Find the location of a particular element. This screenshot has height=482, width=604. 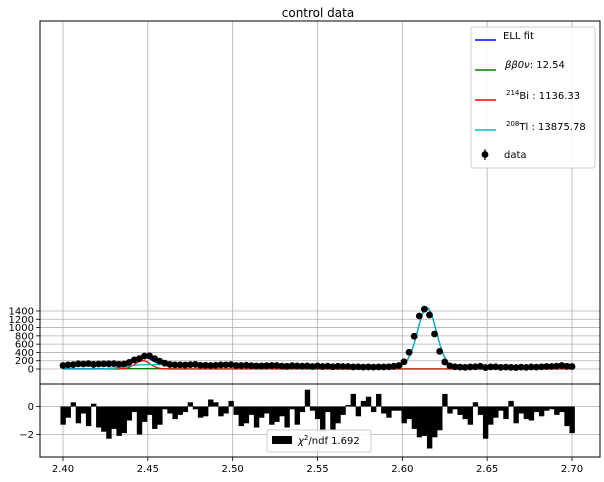

residual-legend-chi: χ is located at coordinates (301, 441).